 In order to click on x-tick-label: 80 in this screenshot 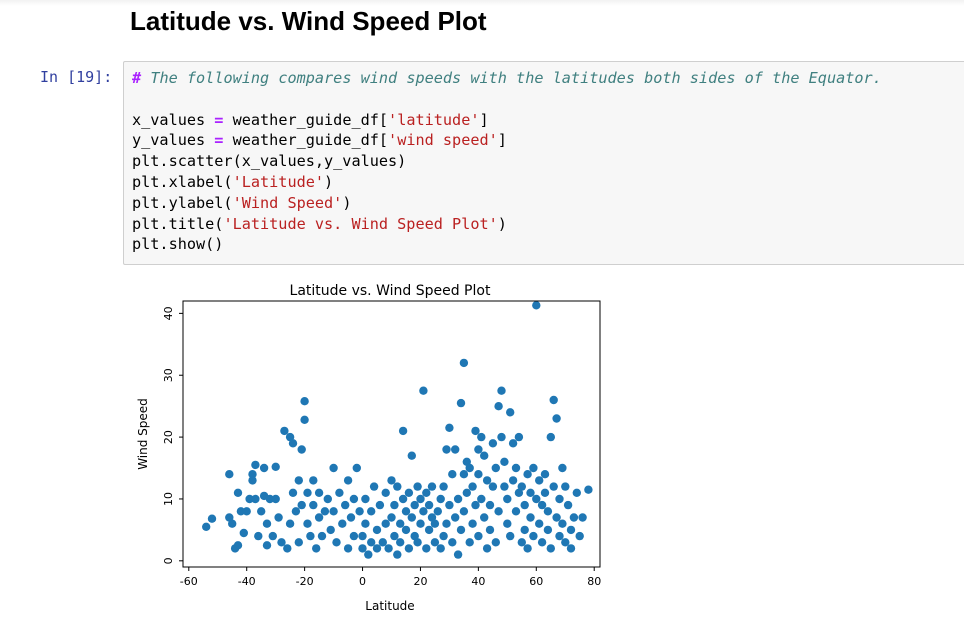, I will do `click(594, 581)`.